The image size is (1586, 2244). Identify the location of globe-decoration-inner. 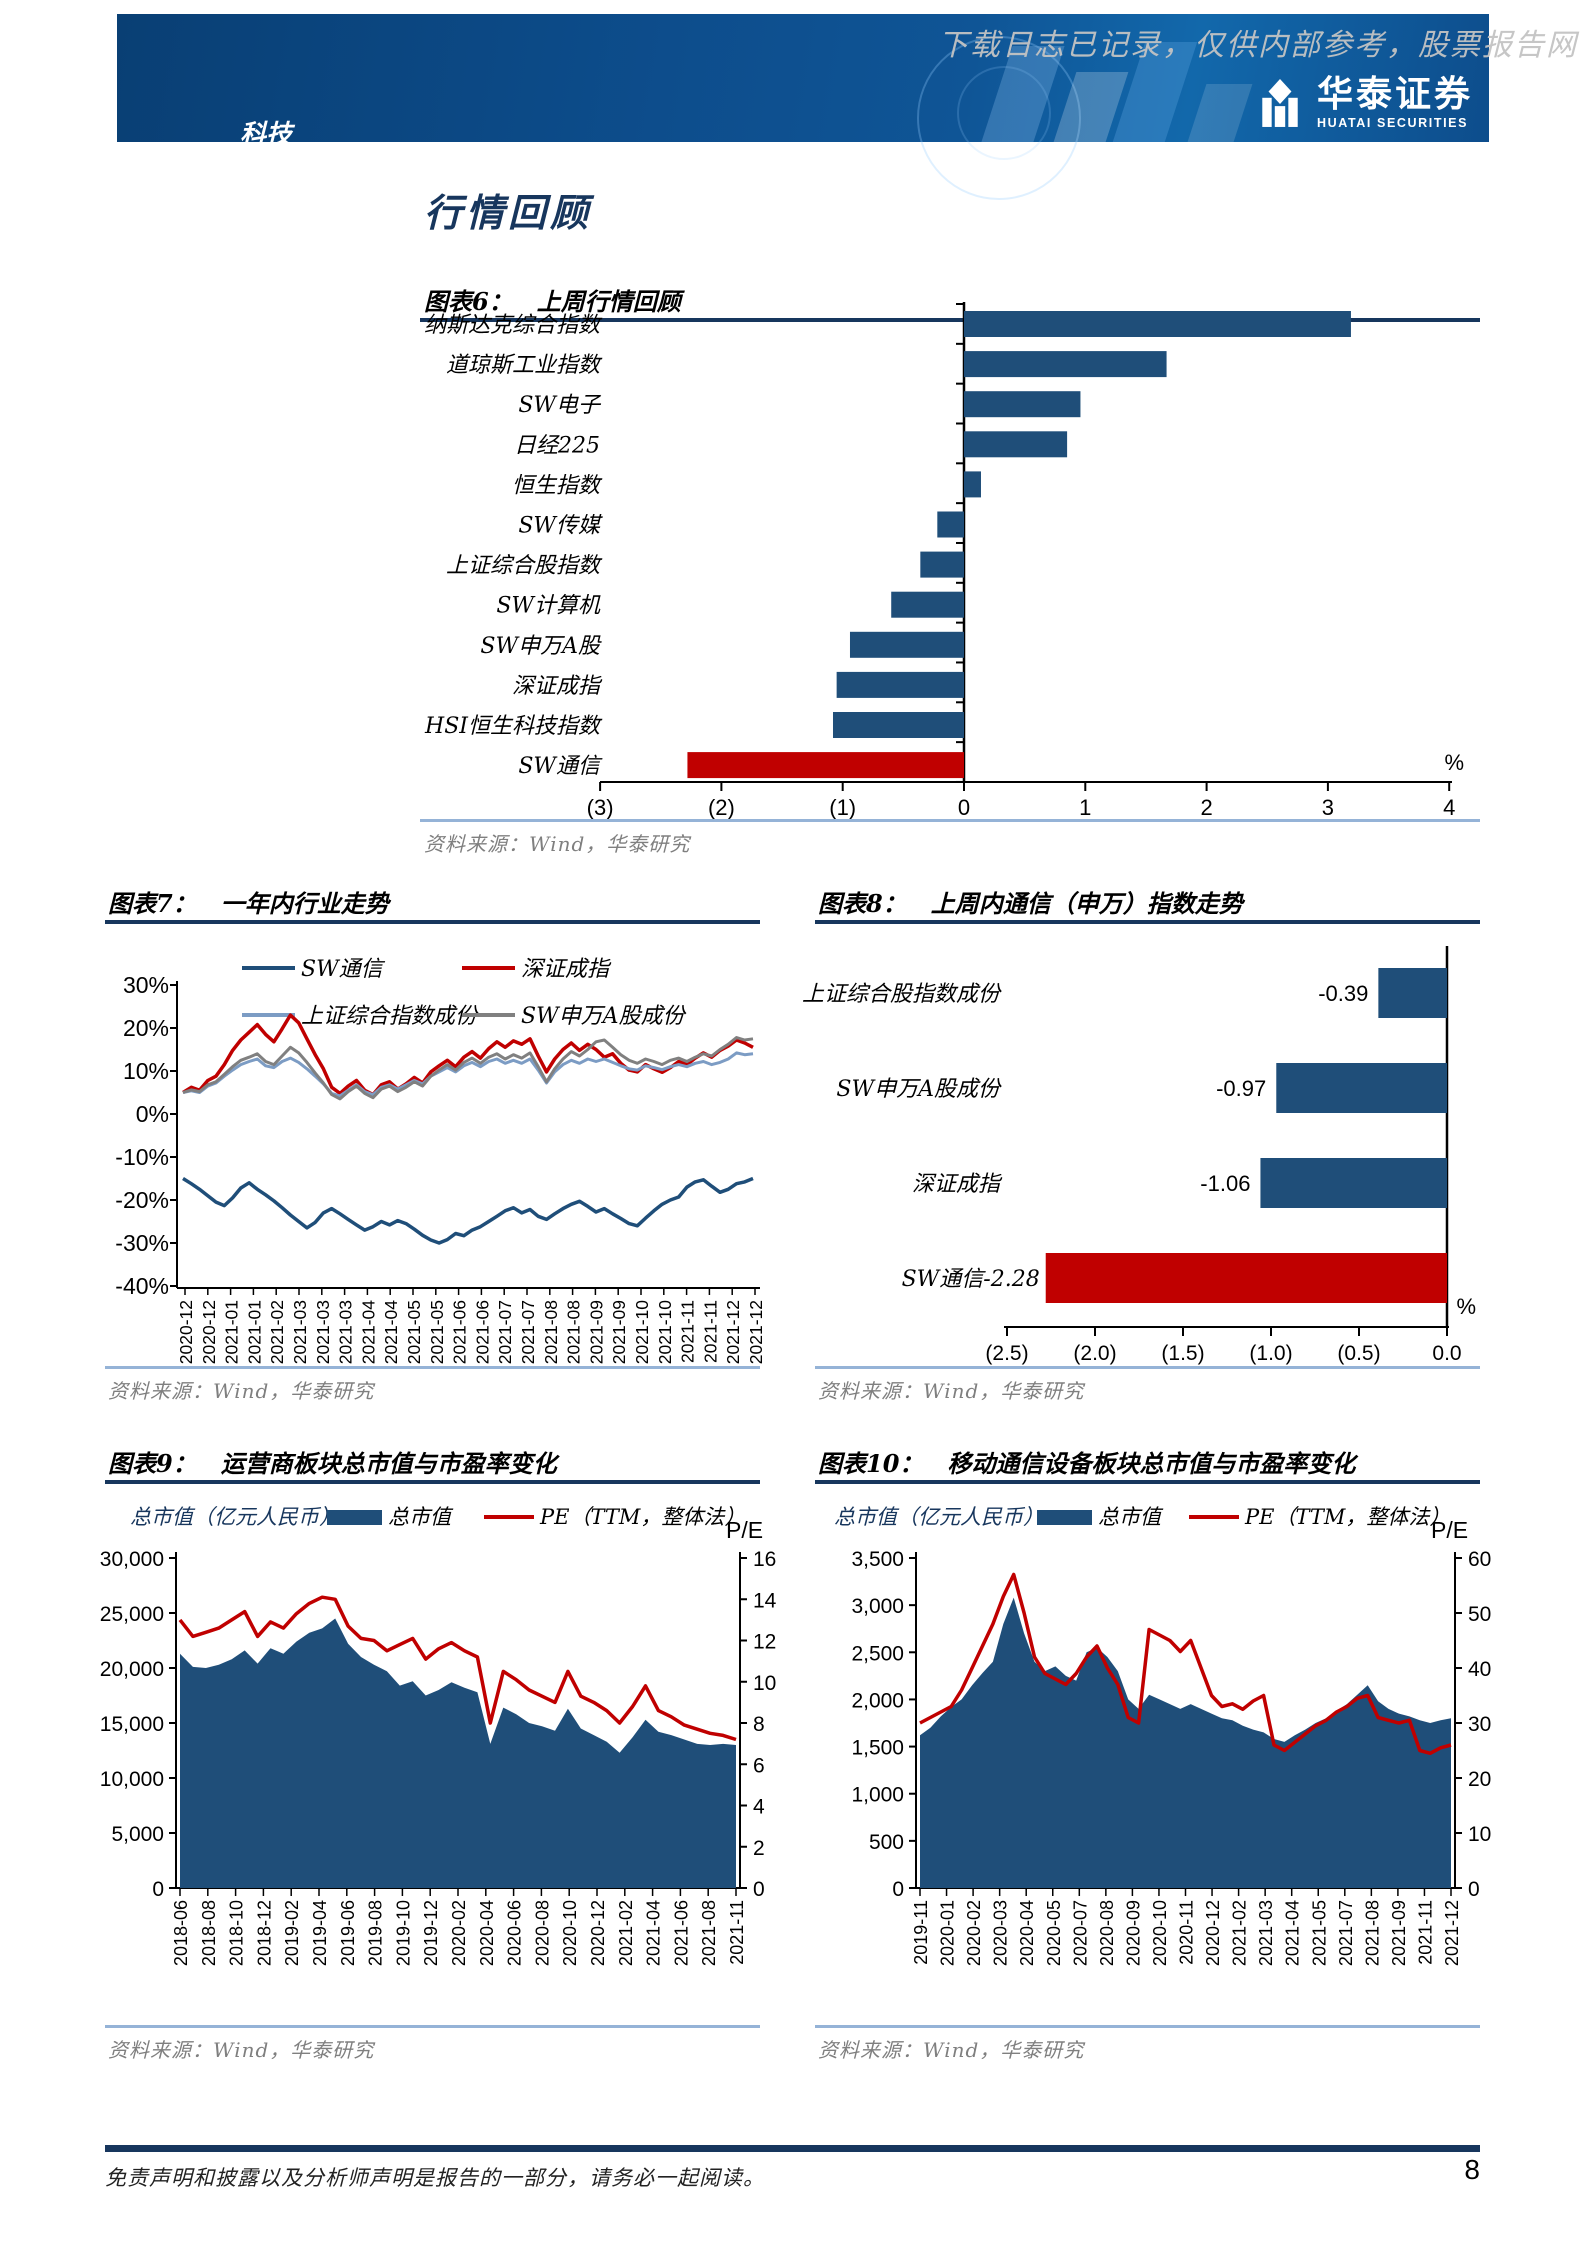
(1004, 113).